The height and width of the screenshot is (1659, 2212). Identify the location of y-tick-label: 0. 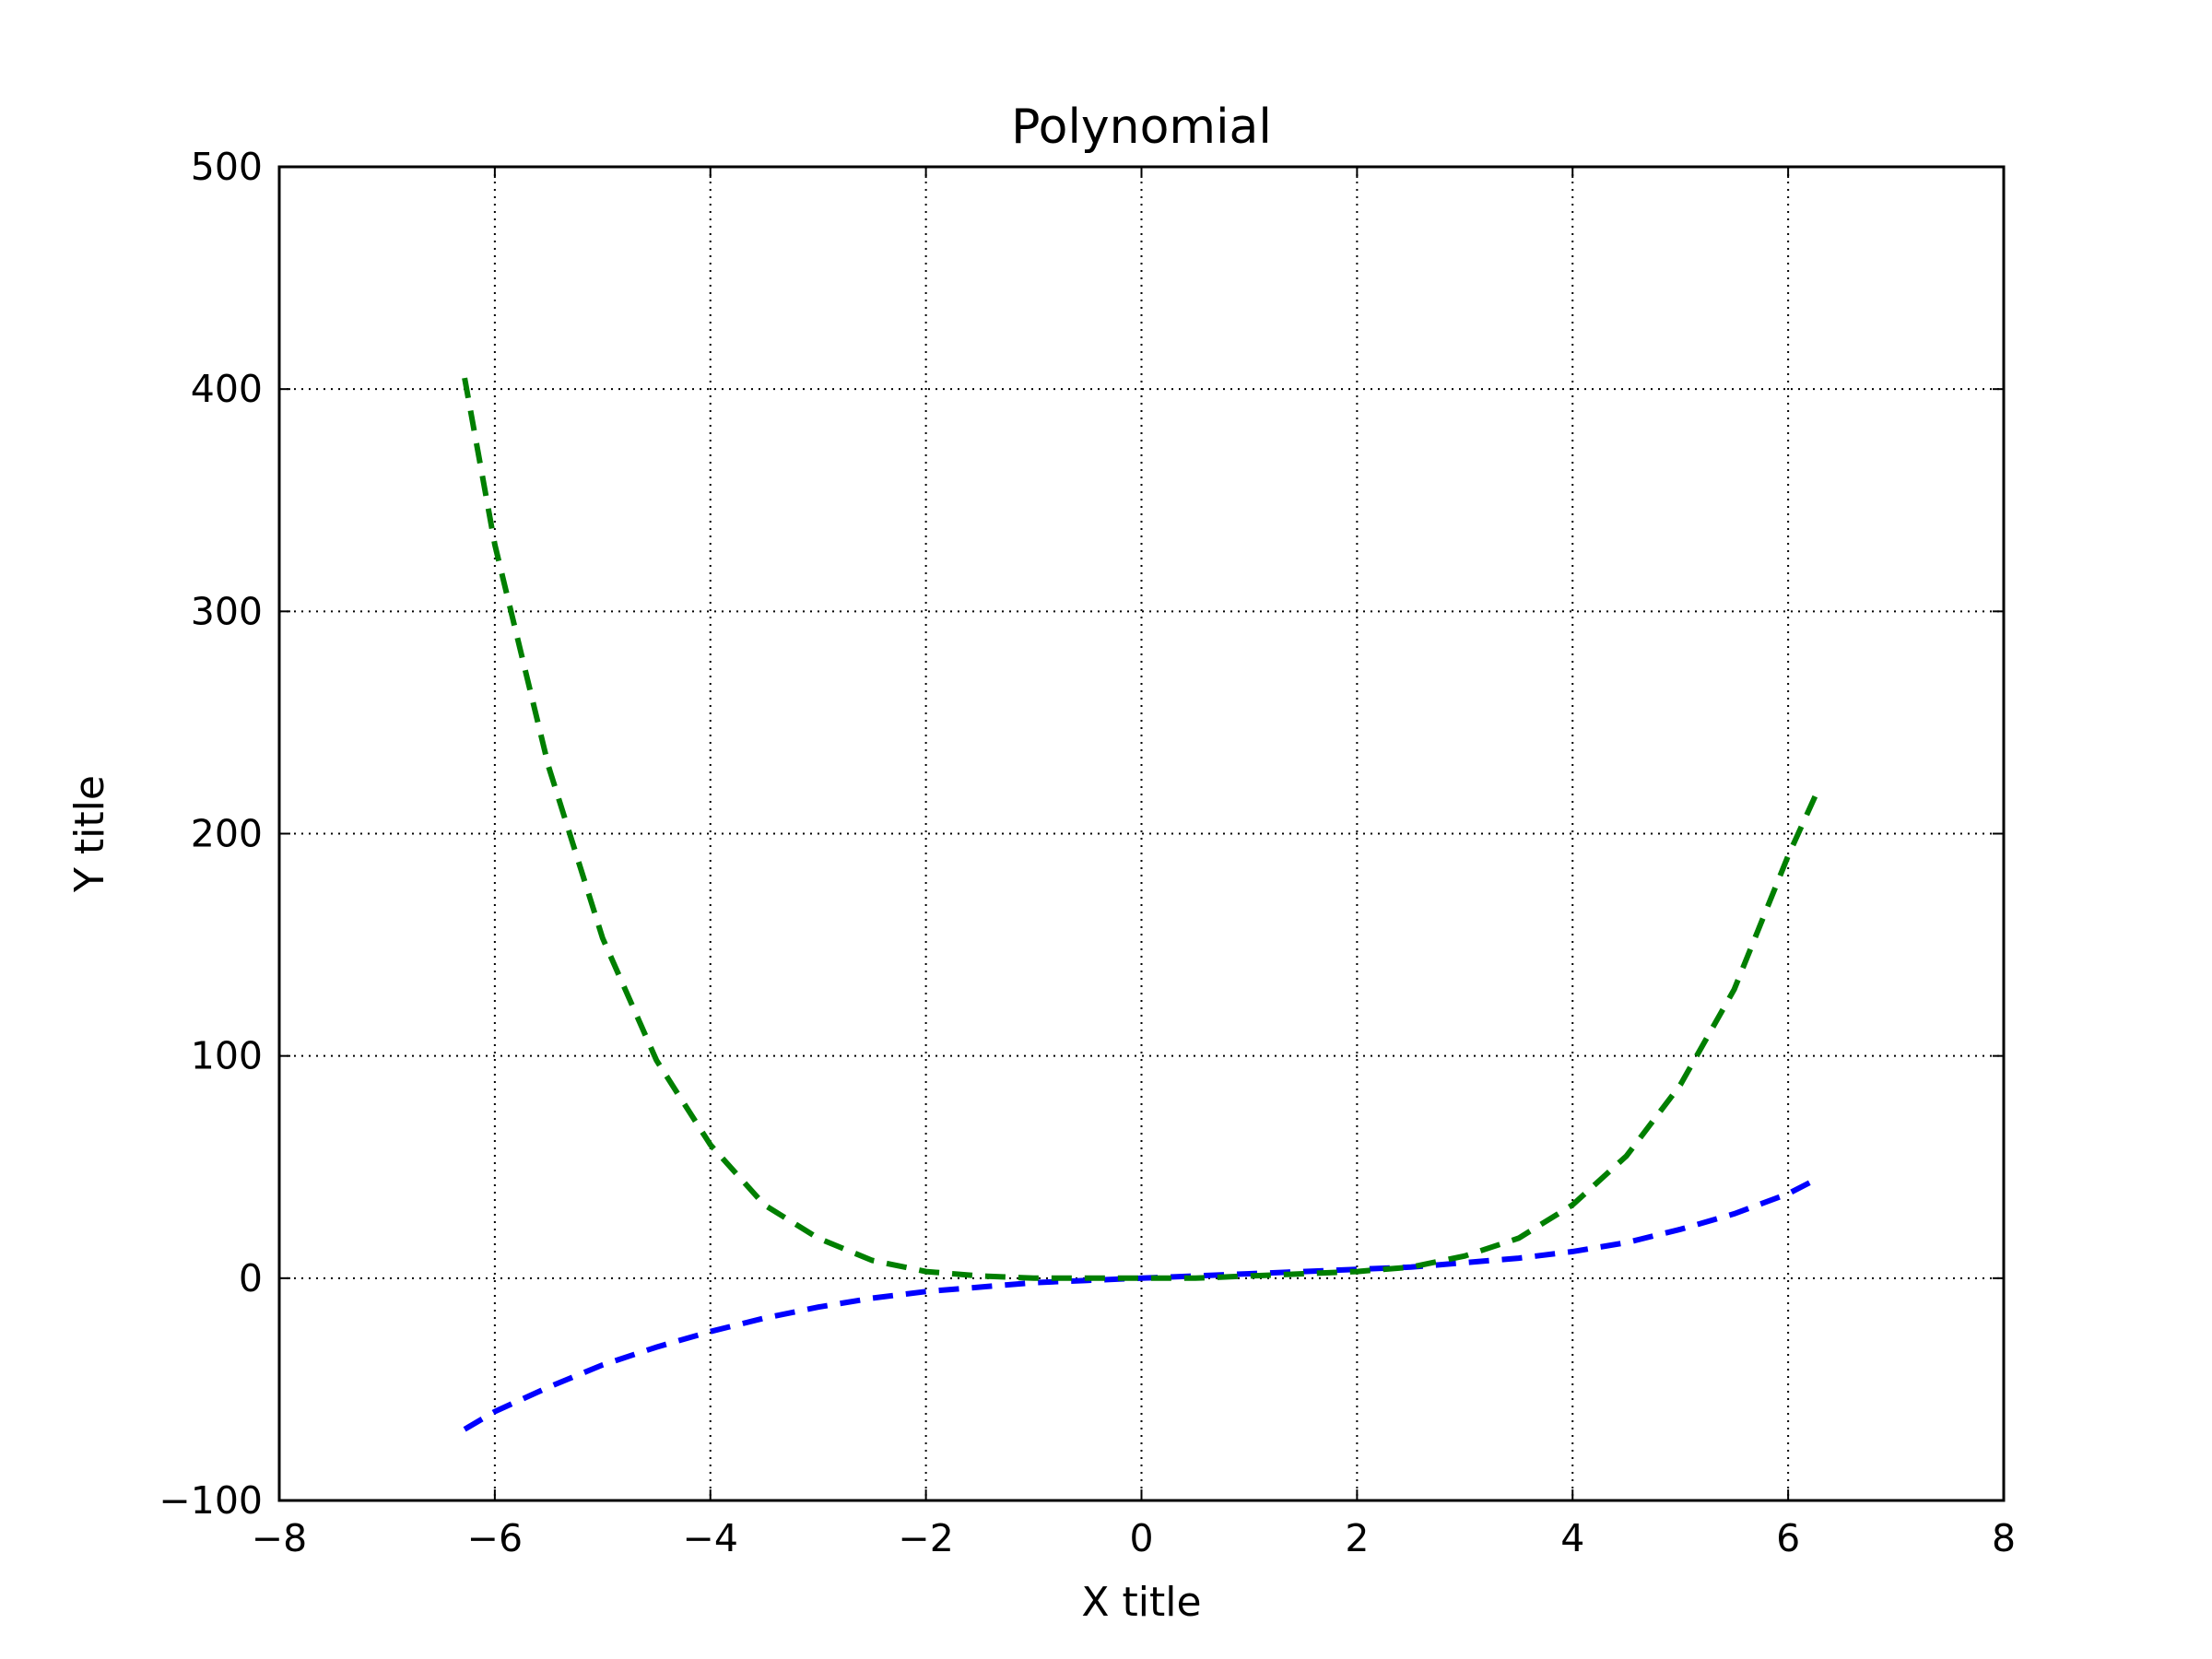
(251, 1278).